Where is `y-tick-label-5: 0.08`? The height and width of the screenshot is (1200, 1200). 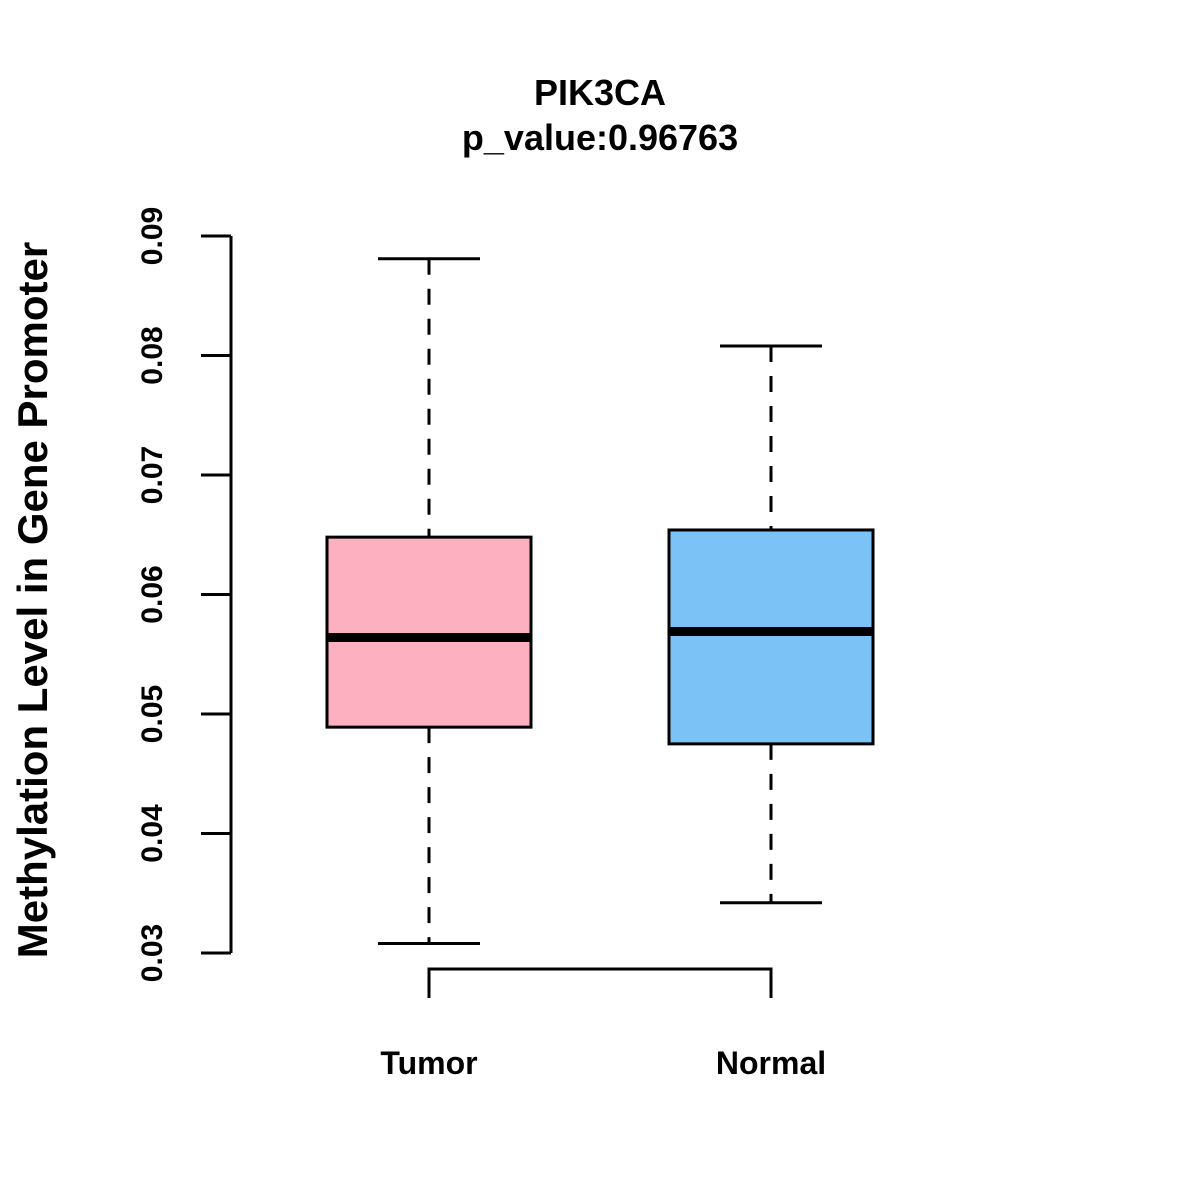
y-tick-label-5: 0.08 is located at coordinates (152, 355).